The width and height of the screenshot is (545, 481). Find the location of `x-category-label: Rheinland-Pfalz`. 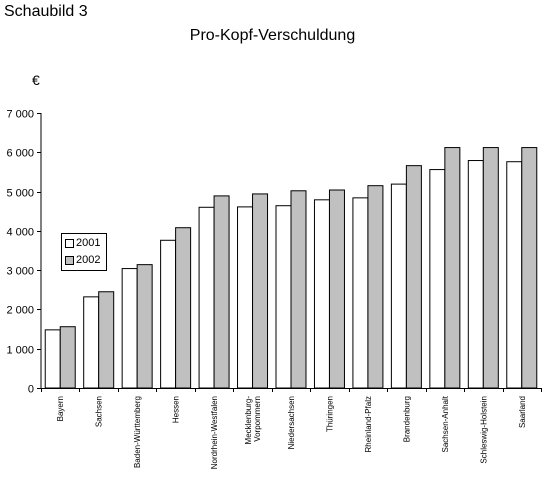

x-category-label: Rheinland-Pfalz is located at coordinates (368, 424).